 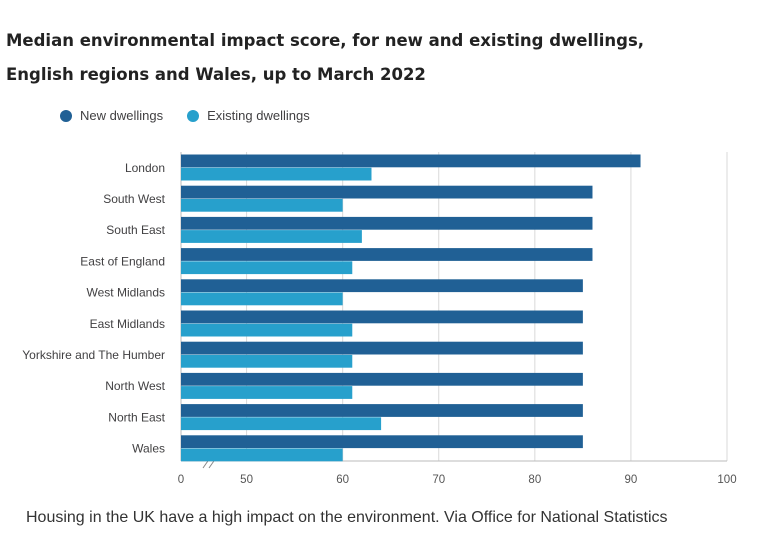 I want to click on category-label: London, so click(x=145, y=168).